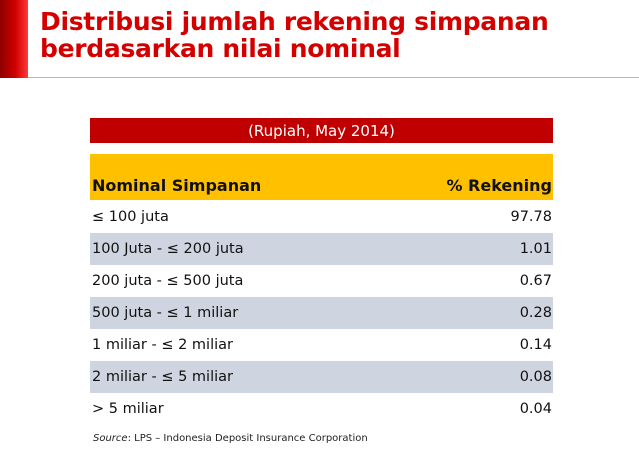  Describe the element at coordinates (321, 216) in the screenshot. I see `table-row: ≤ 100 juta 97.78` at that location.